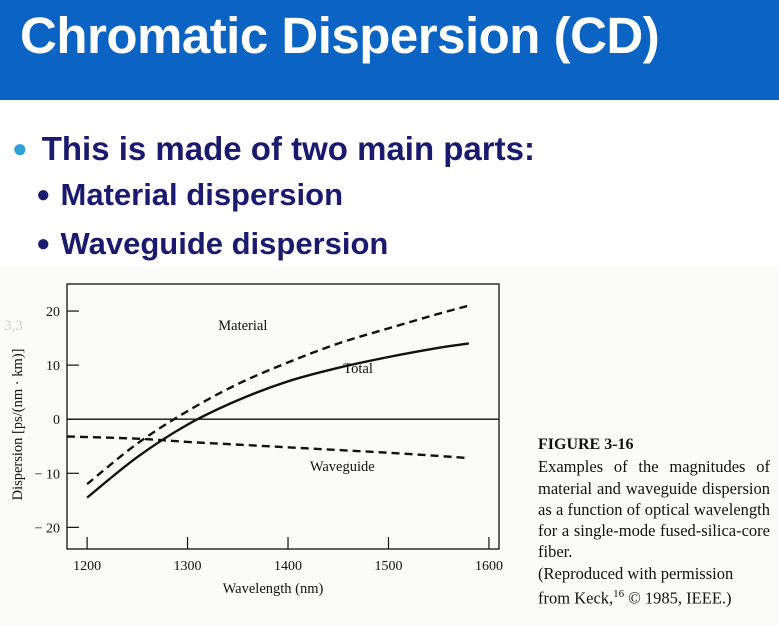 This screenshot has height=625, width=779. What do you see at coordinates (636, 573) in the screenshot?
I see `credit-line1: (Reproduced with permission` at bounding box center [636, 573].